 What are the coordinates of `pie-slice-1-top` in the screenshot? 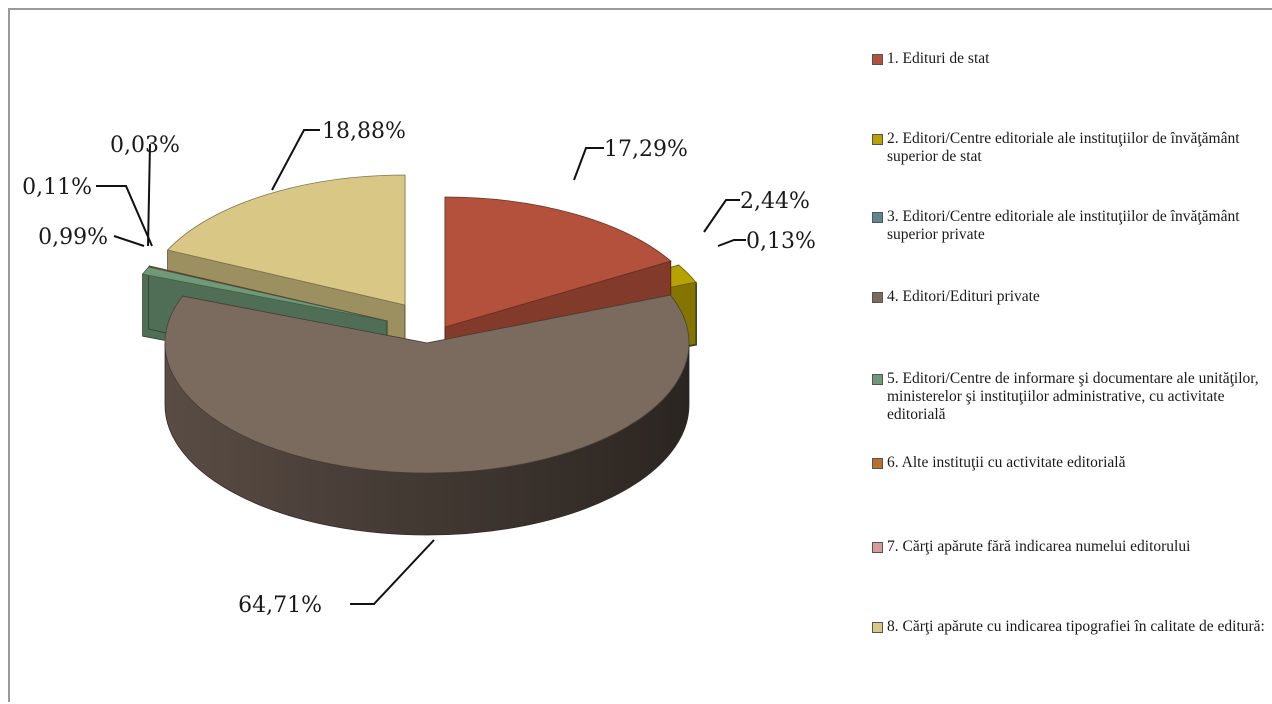 It's located at (558, 262).